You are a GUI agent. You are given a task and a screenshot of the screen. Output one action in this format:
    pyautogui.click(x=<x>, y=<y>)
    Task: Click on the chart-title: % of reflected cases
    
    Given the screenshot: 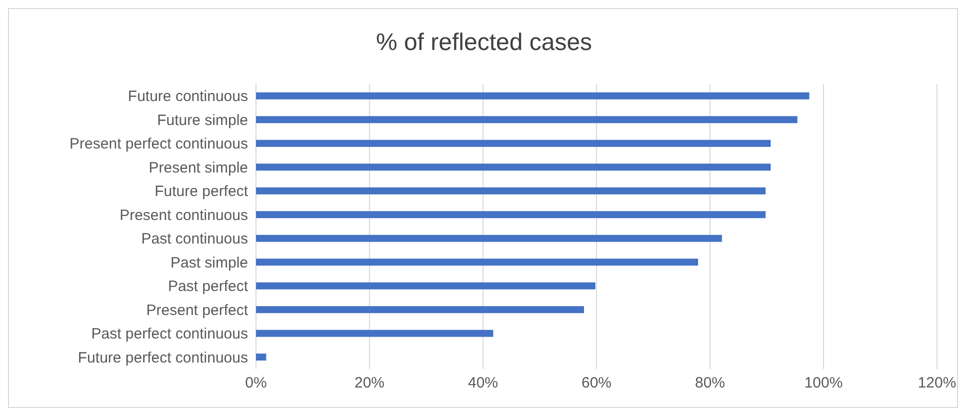 What is the action you would take?
    pyautogui.click(x=484, y=43)
    